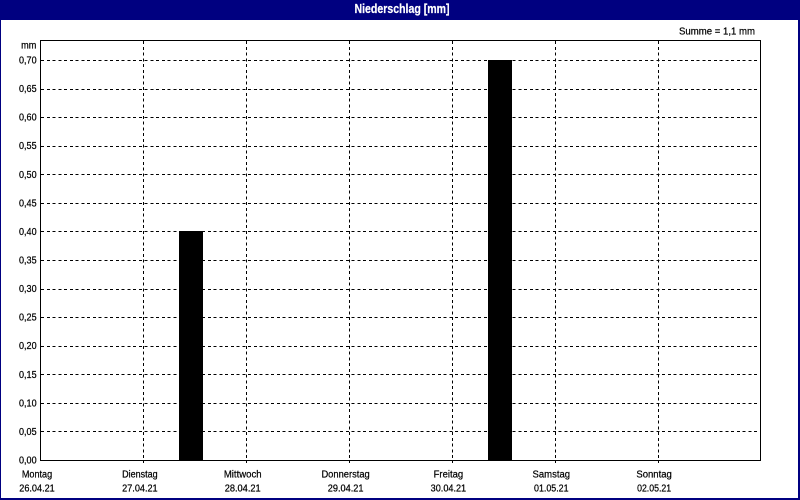  I want to click on svg-text: Niederschlag [mm], so click(402, 8).